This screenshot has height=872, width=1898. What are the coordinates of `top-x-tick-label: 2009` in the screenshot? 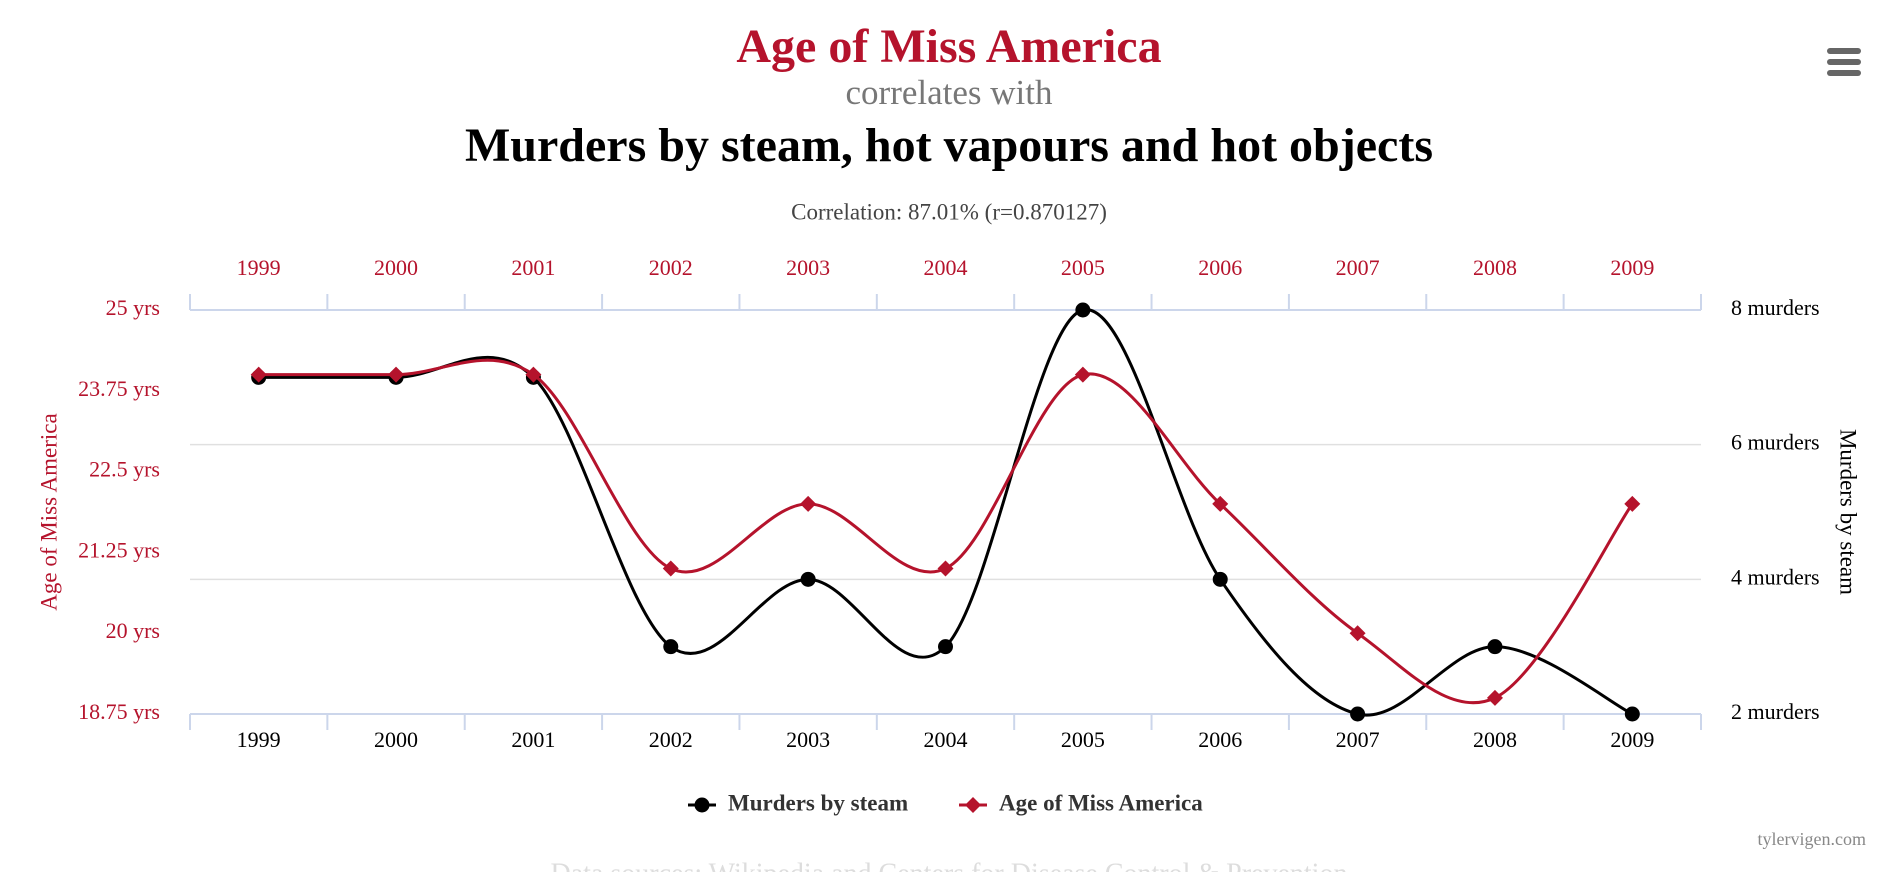 It's located at (1632, 267).